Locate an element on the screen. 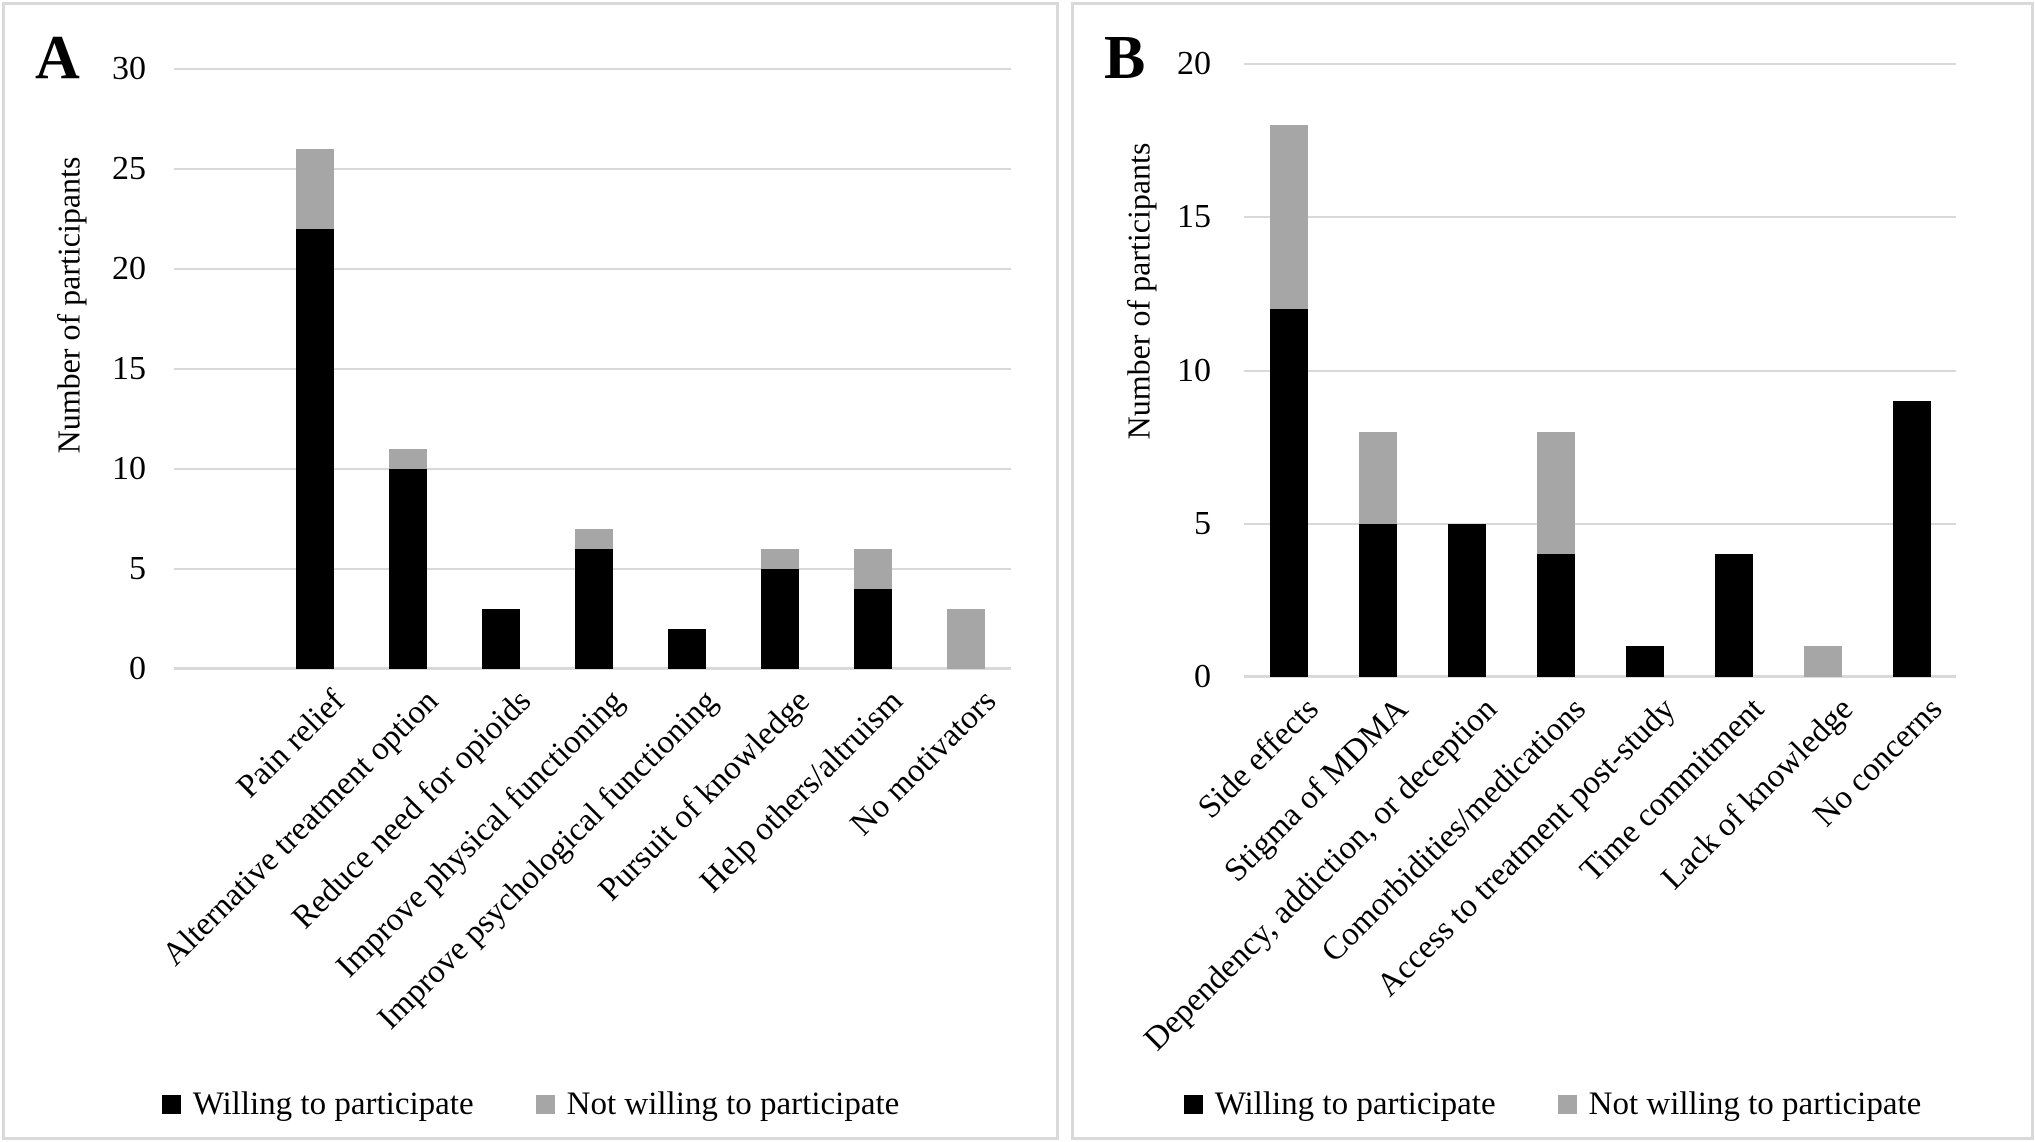 This screenshot has height=1142, width=2035. y-tick-label-30: 30 is located at coordinates (129, 68).